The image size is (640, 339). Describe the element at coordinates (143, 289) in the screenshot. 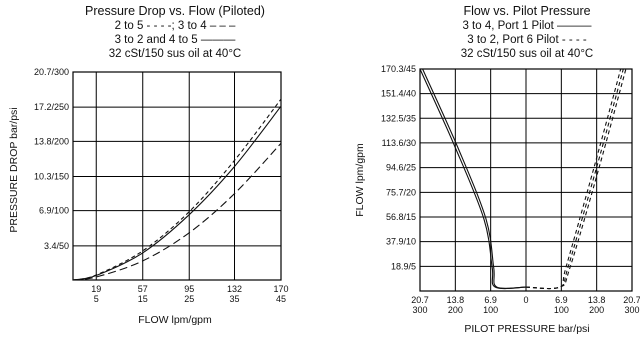

I see `x-tick-label: 57` at that location.